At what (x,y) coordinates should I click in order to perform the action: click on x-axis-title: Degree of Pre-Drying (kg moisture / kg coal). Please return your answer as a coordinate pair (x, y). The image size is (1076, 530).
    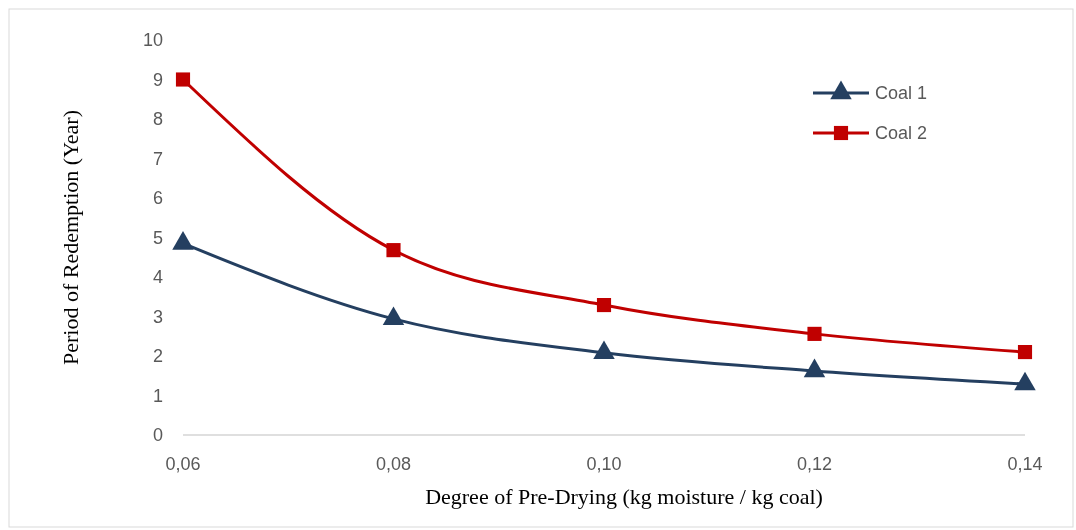
    Looking at the image, I should click on (624, 496).